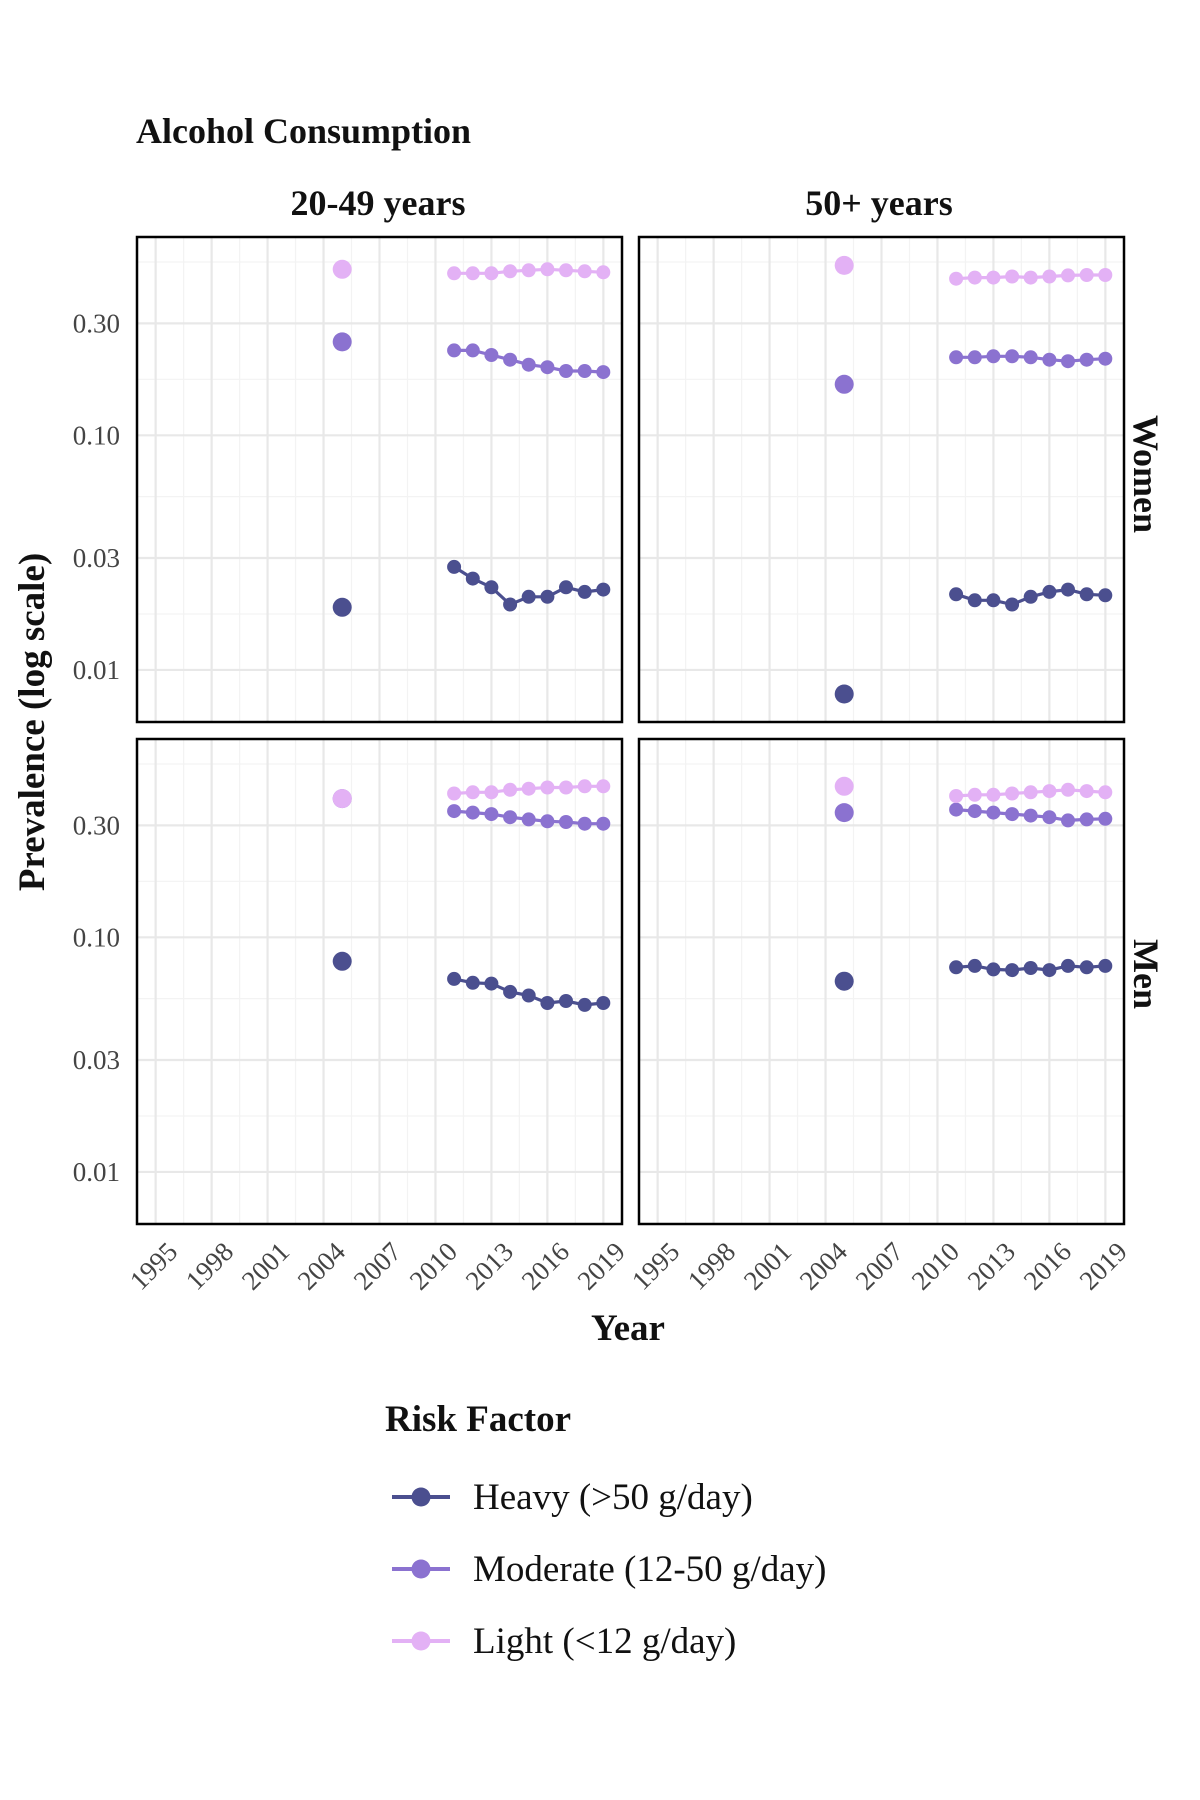  What do you see at coordinates (564, 1641) in the screenshot?
I see `legend-item-light: Light (<12 g/day)` at bounding box center [564, 1641].